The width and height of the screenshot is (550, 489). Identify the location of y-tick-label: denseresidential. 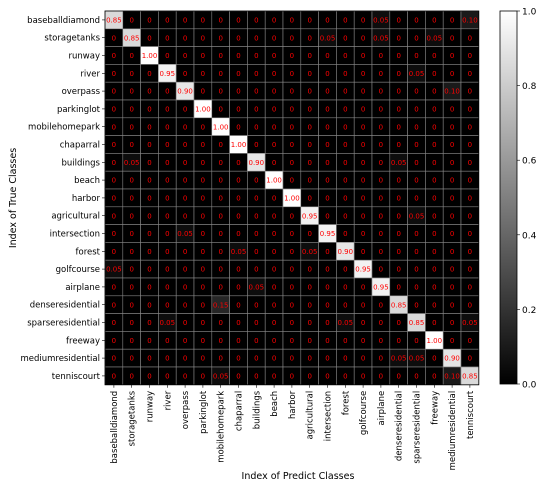
(65, 306).